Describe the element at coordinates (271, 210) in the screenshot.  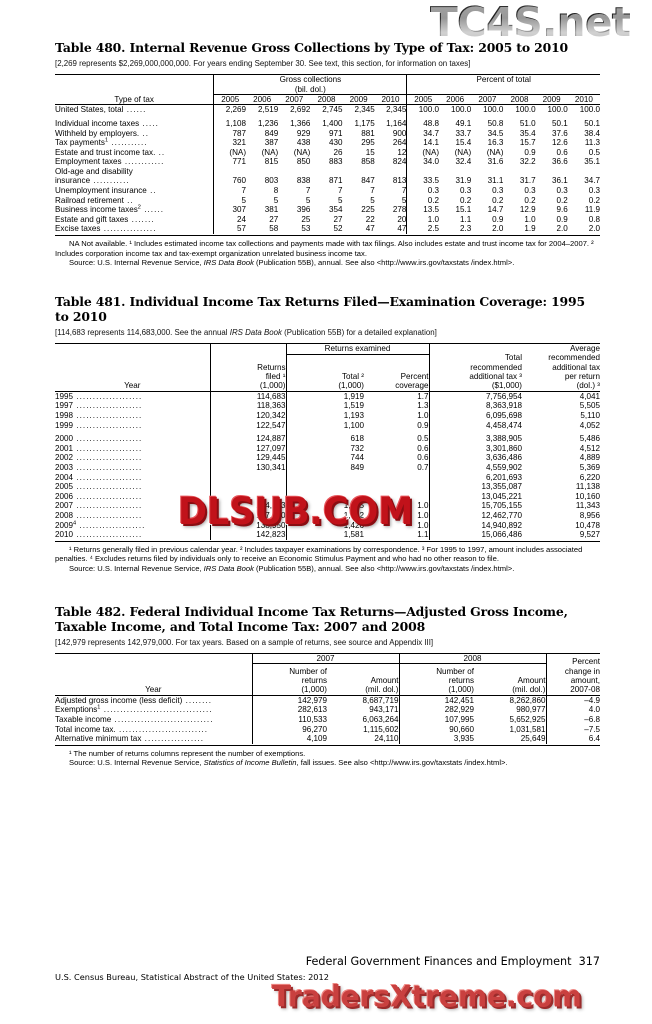
I see `data-cell: 381` at that location.